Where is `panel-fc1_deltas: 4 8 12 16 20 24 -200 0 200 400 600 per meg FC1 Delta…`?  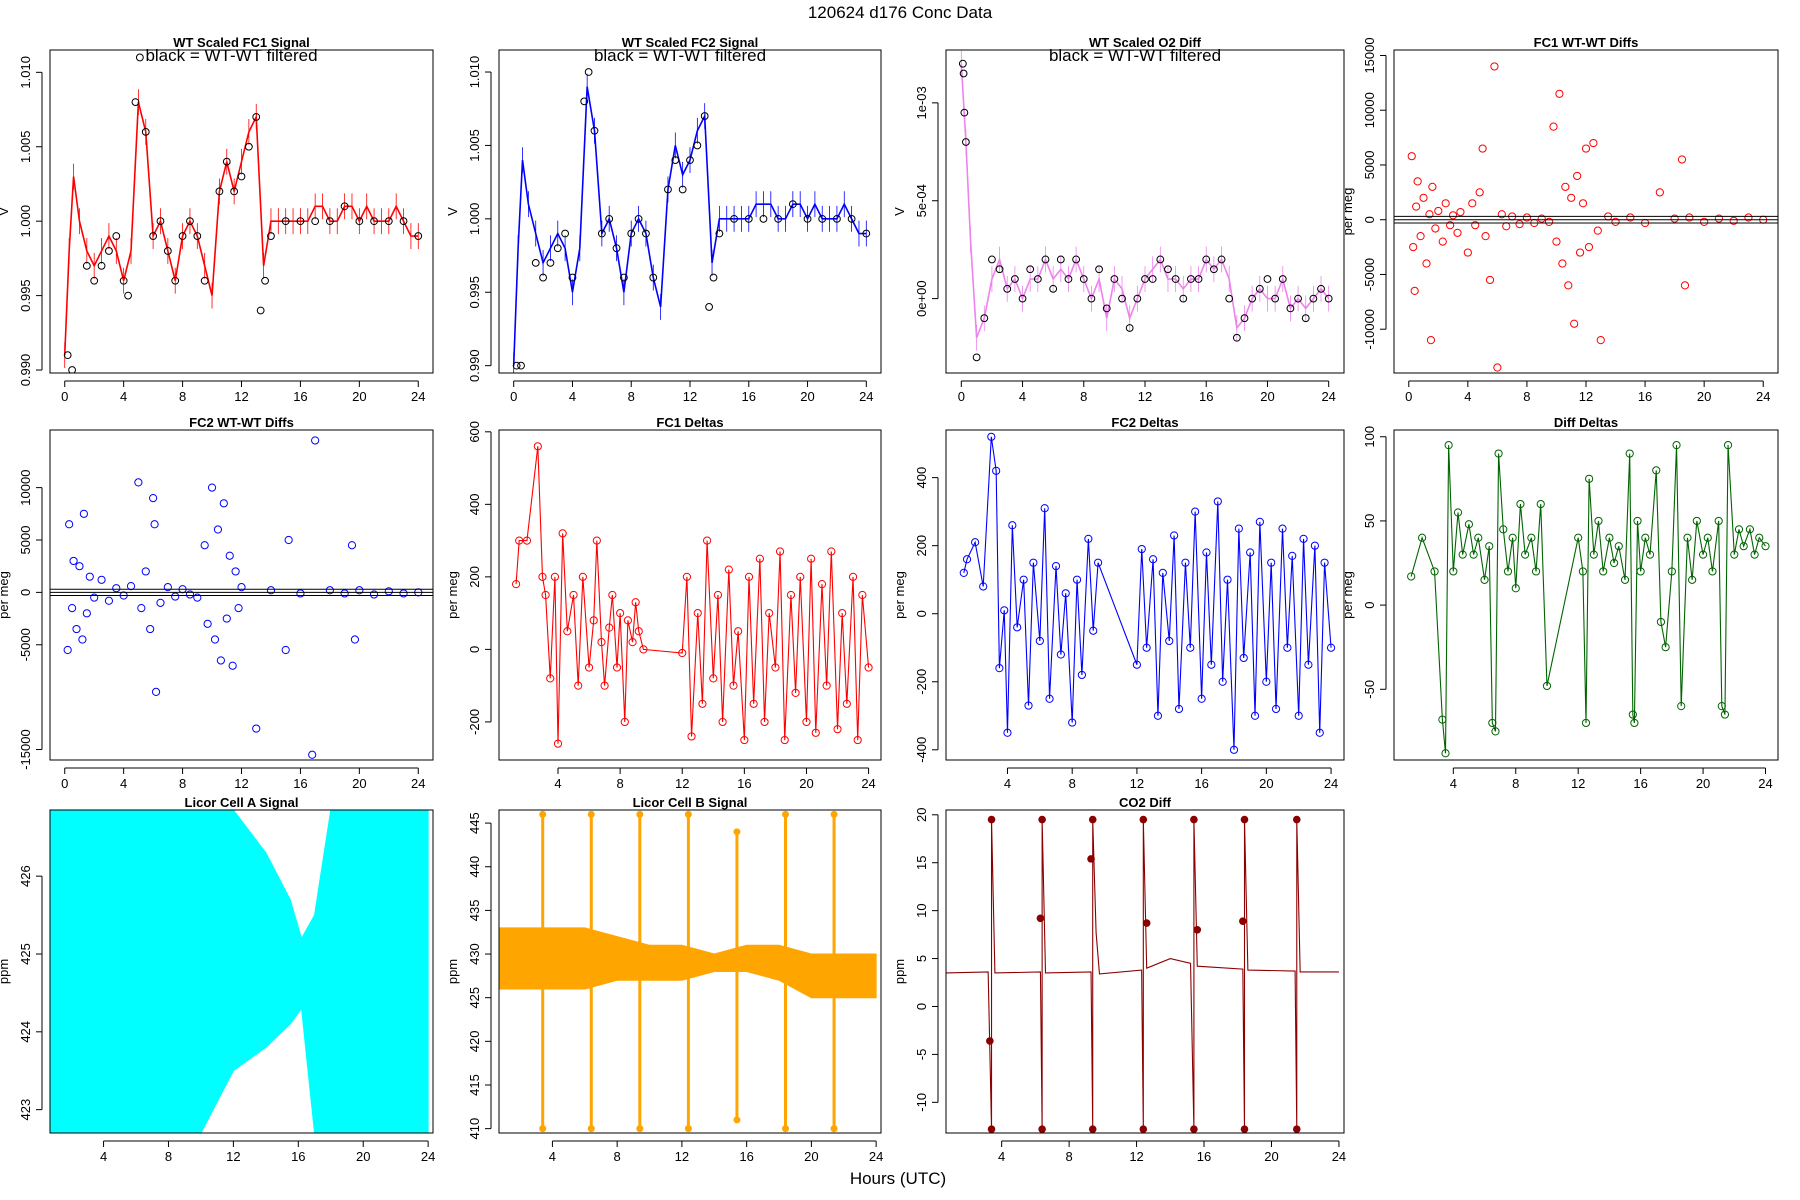 panel-fc1_deltas: 4 8 12 16 20 24 -200 0 200 400 600 per meg FC1 Delta… is located at coordinates (663, 603).